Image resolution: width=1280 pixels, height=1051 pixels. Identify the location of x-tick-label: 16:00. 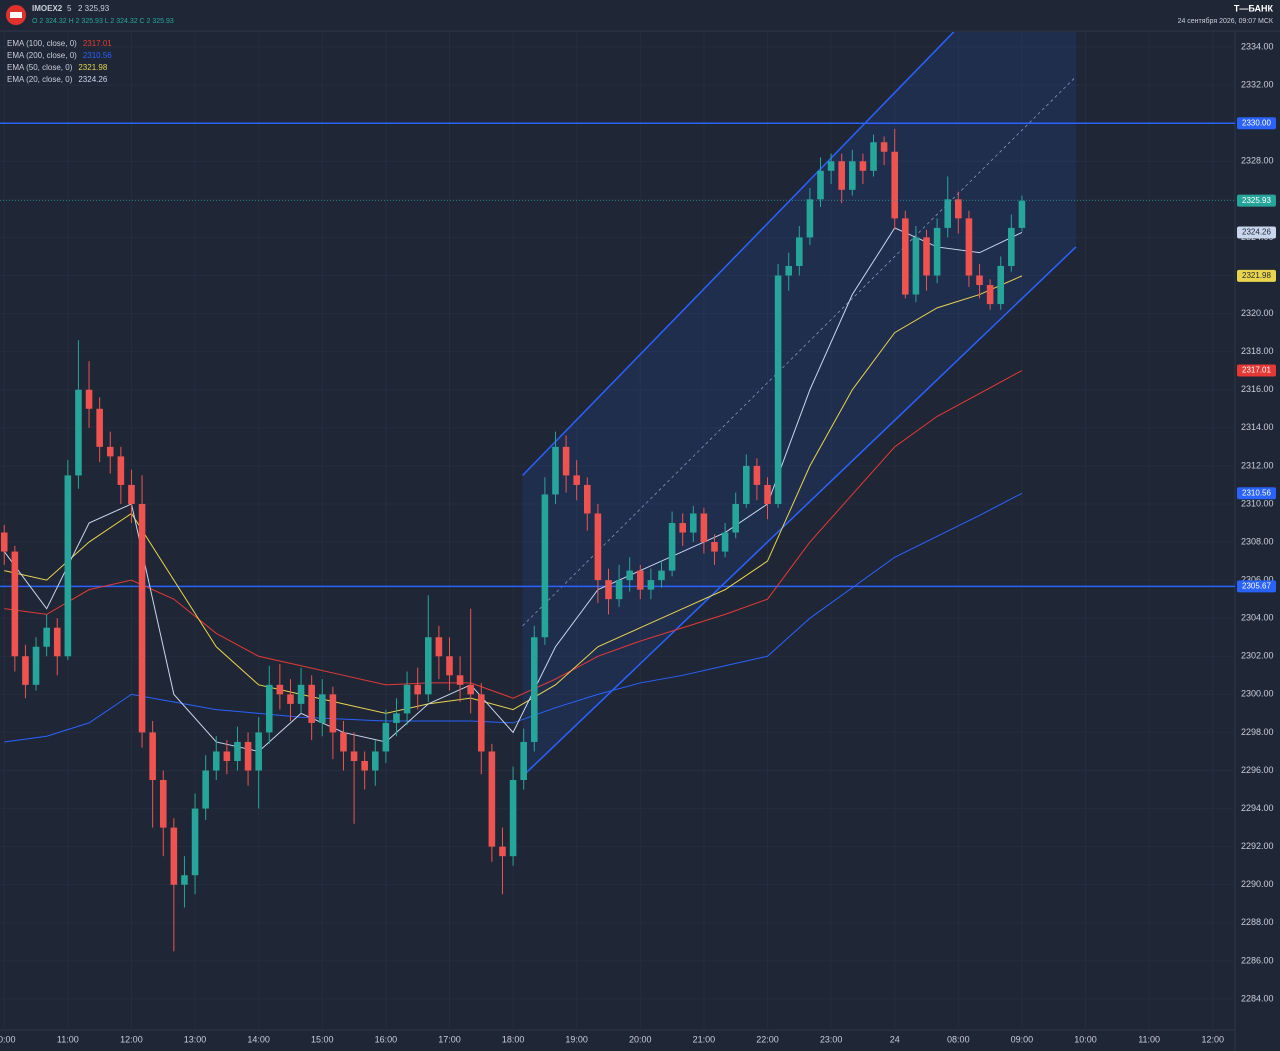
(386, 1039).